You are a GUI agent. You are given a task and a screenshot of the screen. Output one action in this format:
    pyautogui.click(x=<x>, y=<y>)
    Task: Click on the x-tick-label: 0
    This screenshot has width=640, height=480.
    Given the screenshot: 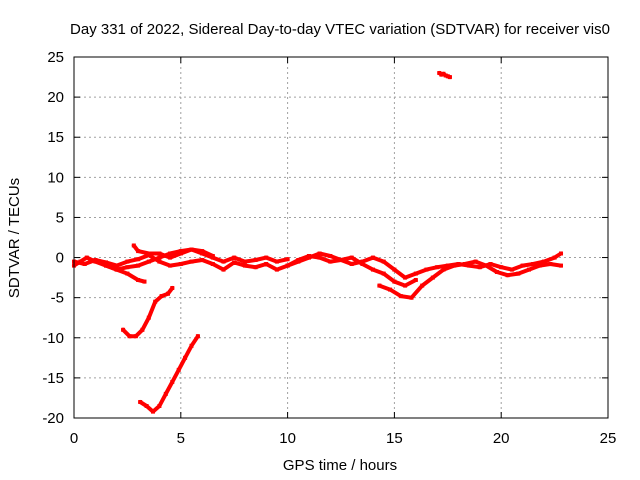 What is the action you would take?
    pyautogui.click(x=74, y=438)
    